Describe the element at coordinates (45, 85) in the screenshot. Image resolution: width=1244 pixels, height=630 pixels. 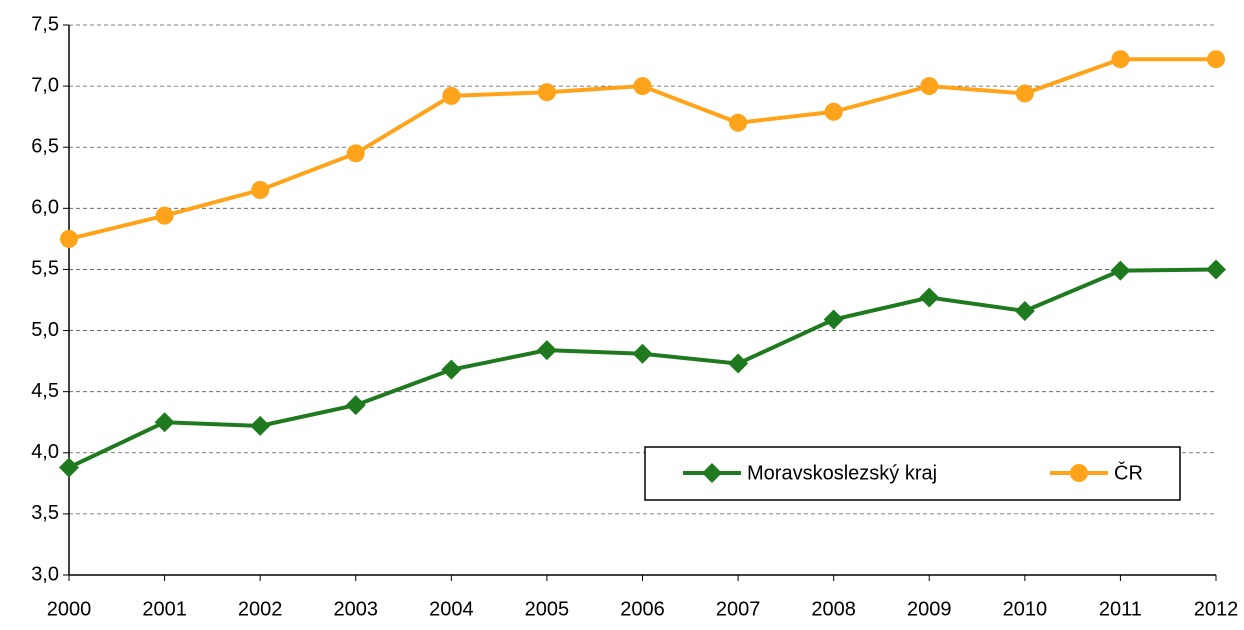
I see `y-tick-label: 7,0` at that location.